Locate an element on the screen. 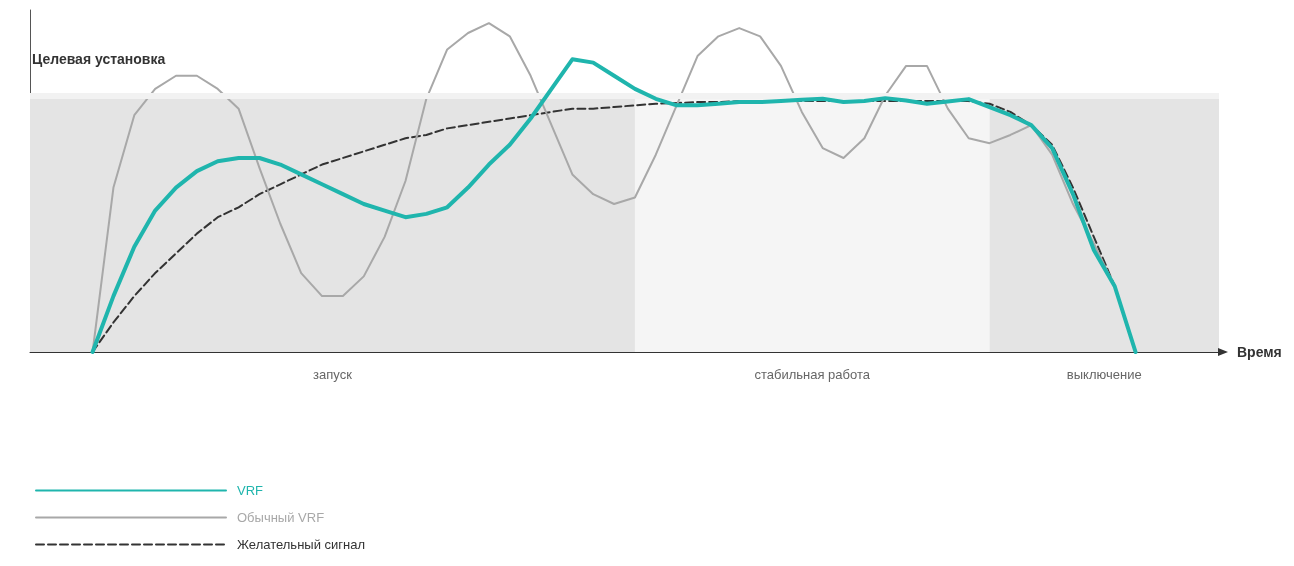 Image resolution: width=1294 pixels, height=566 pixels. text: выключение is located at coordinates (1104, 374).